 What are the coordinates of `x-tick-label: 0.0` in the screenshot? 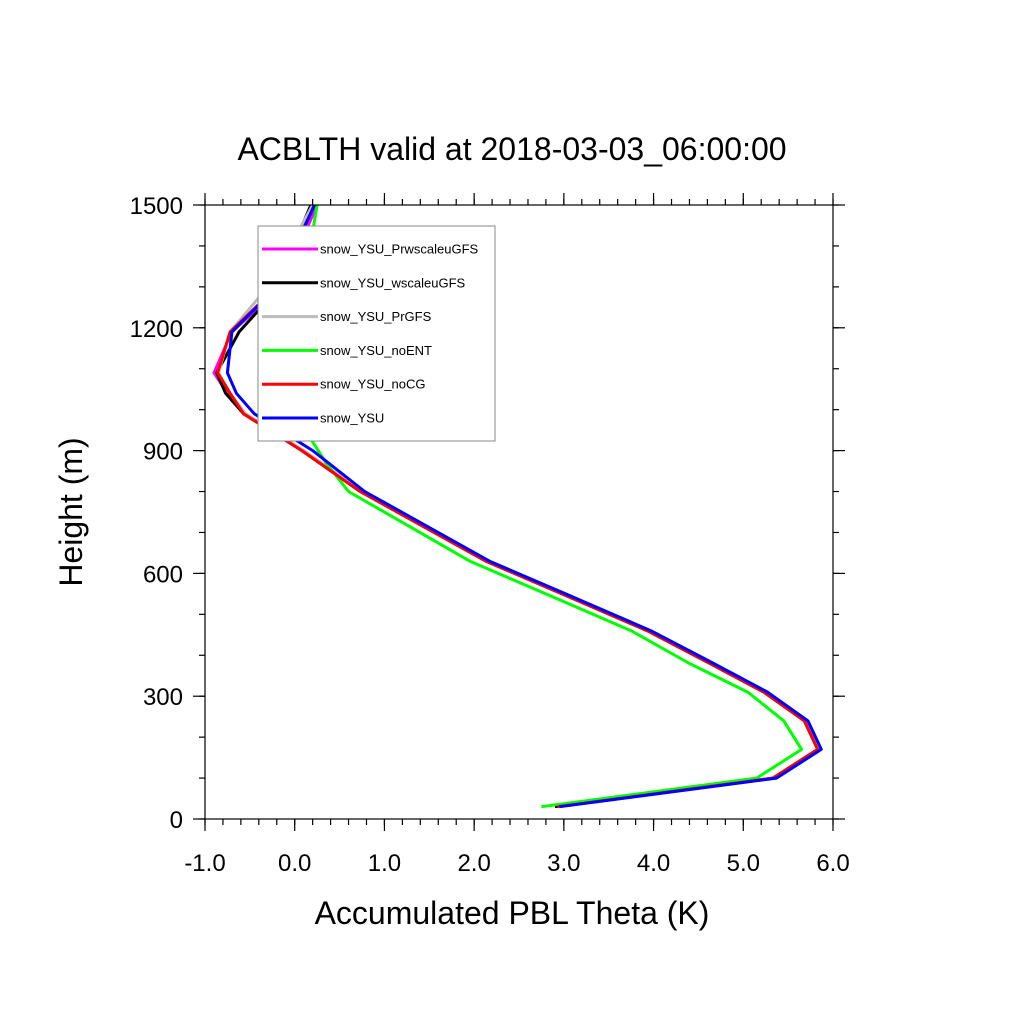 It's located at (294, 863).